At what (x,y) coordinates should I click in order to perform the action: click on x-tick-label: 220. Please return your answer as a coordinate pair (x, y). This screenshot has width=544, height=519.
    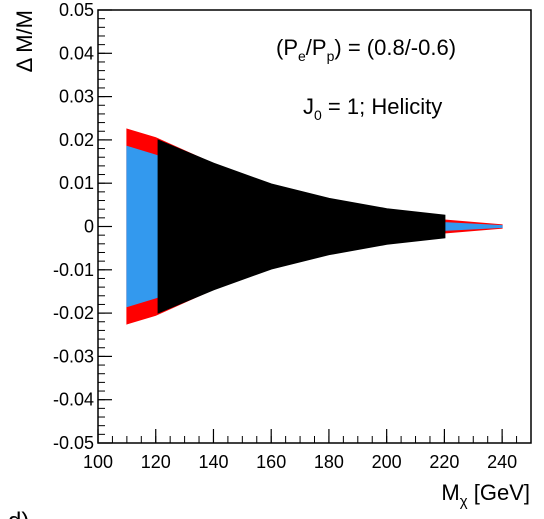
    Looking at the image, I should click on (444, 462).